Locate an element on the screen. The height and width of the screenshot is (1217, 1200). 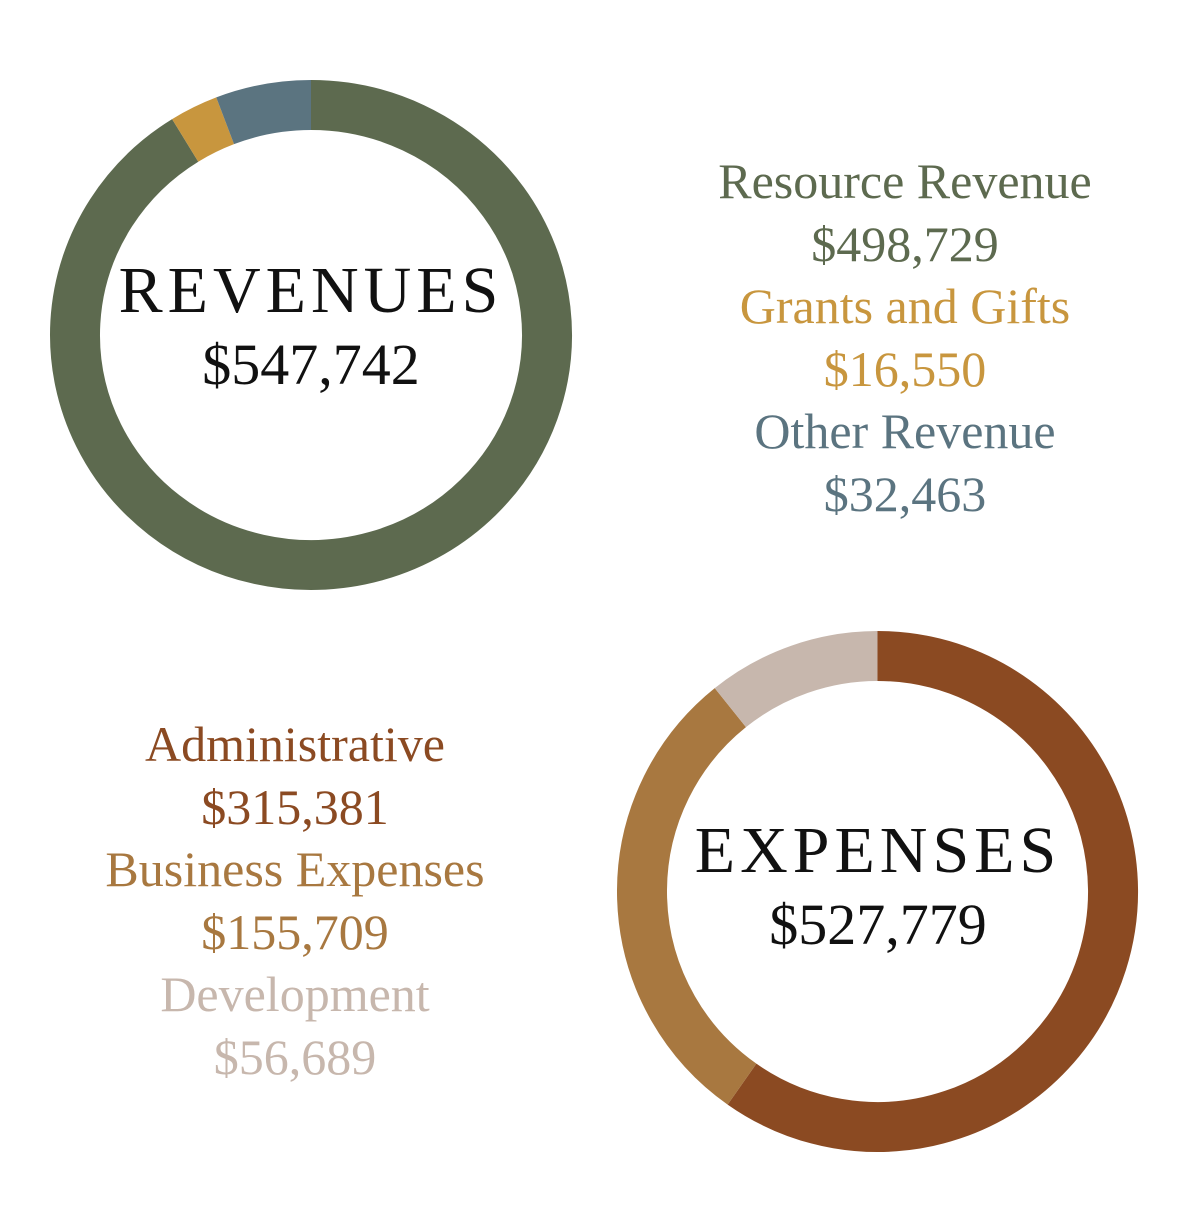
legend-value-resource-revenue: $498,729 is located at coordinates (905, 243).